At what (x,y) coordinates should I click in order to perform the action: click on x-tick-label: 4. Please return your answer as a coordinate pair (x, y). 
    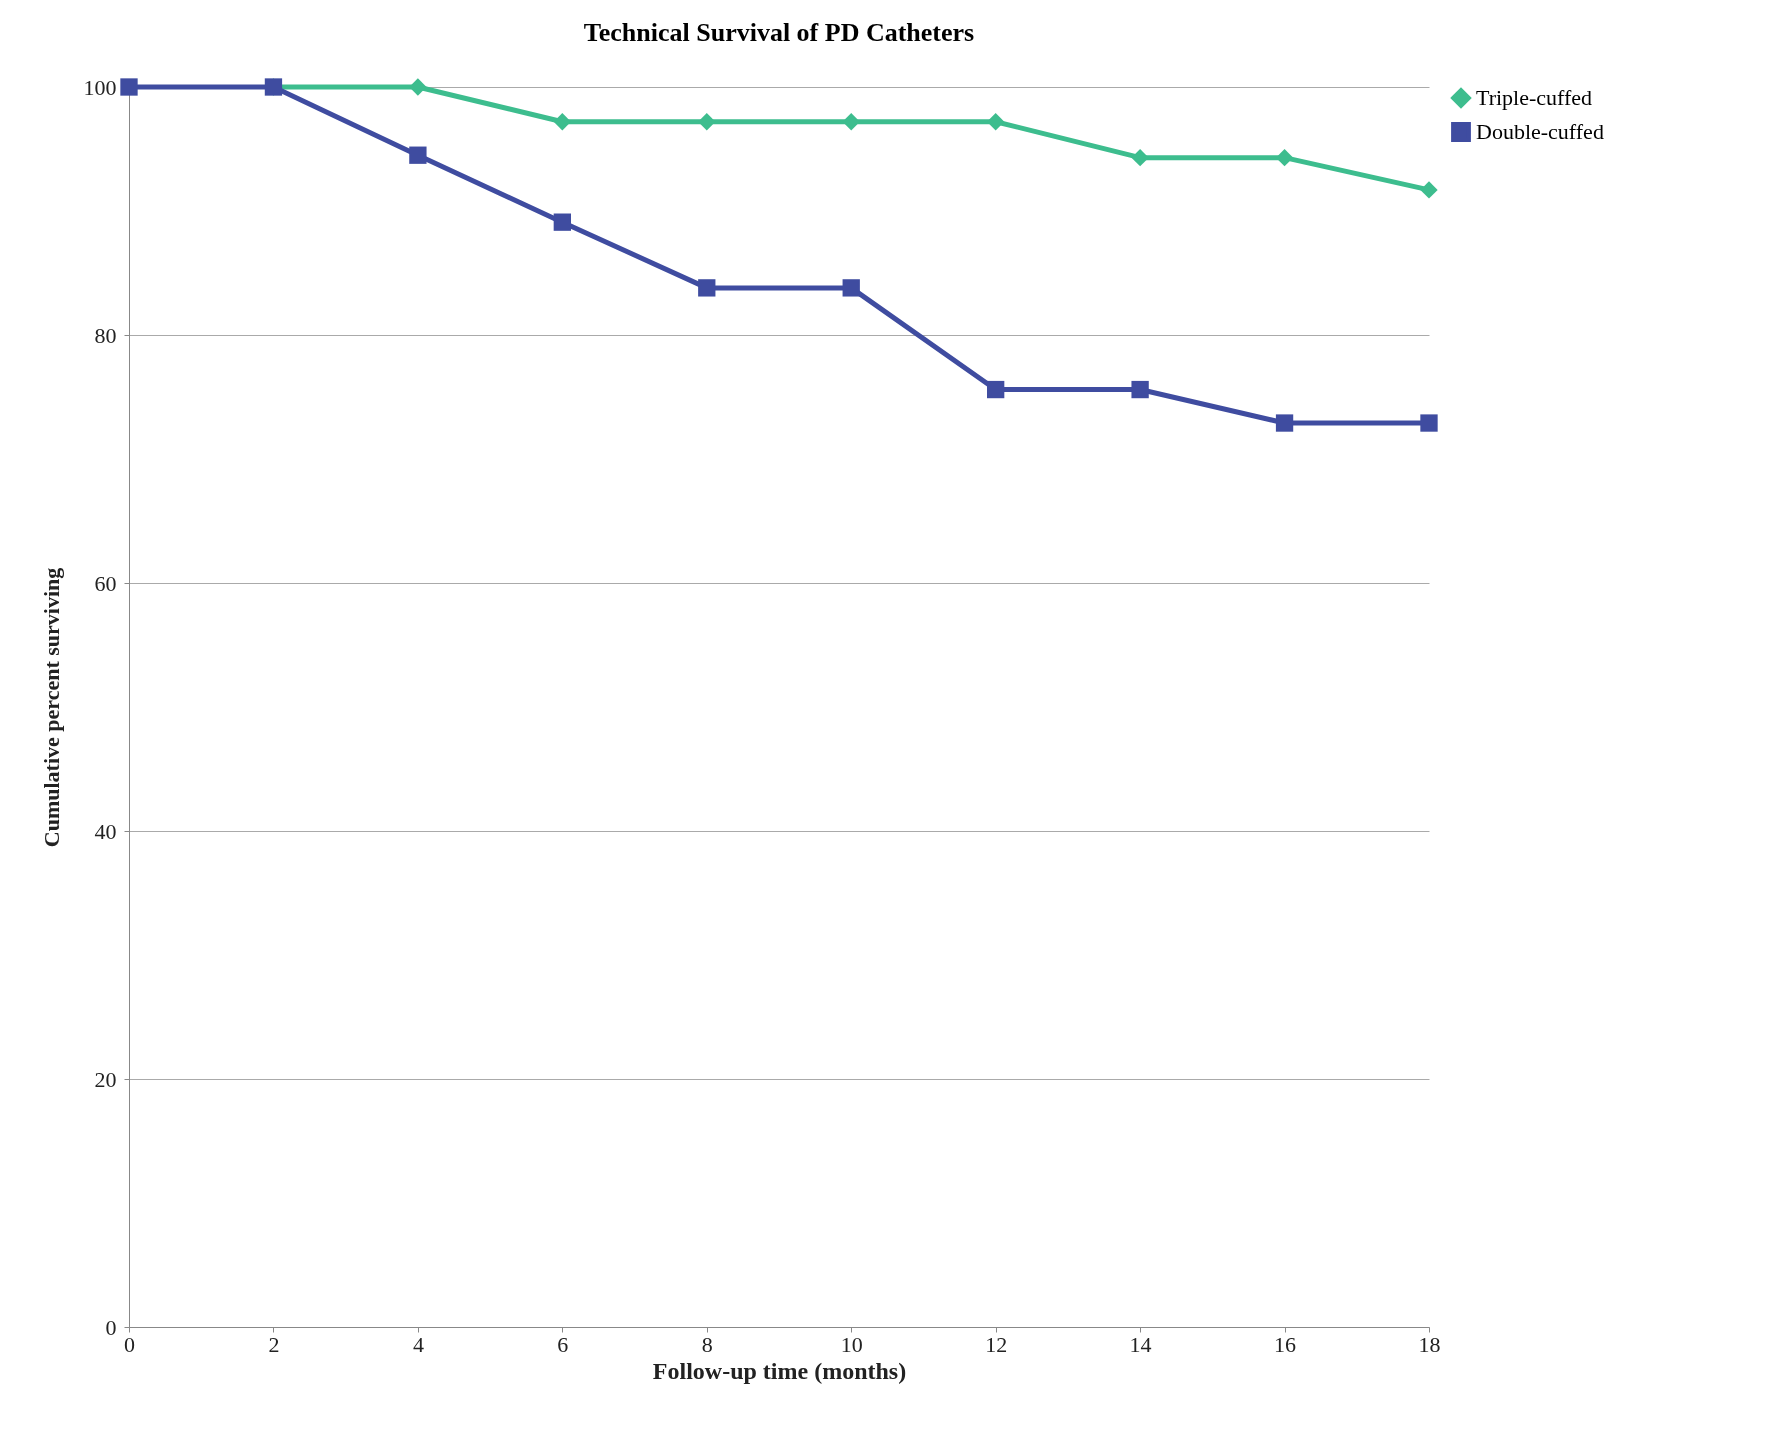
    Looking at the image, I should click on (418, 1344).